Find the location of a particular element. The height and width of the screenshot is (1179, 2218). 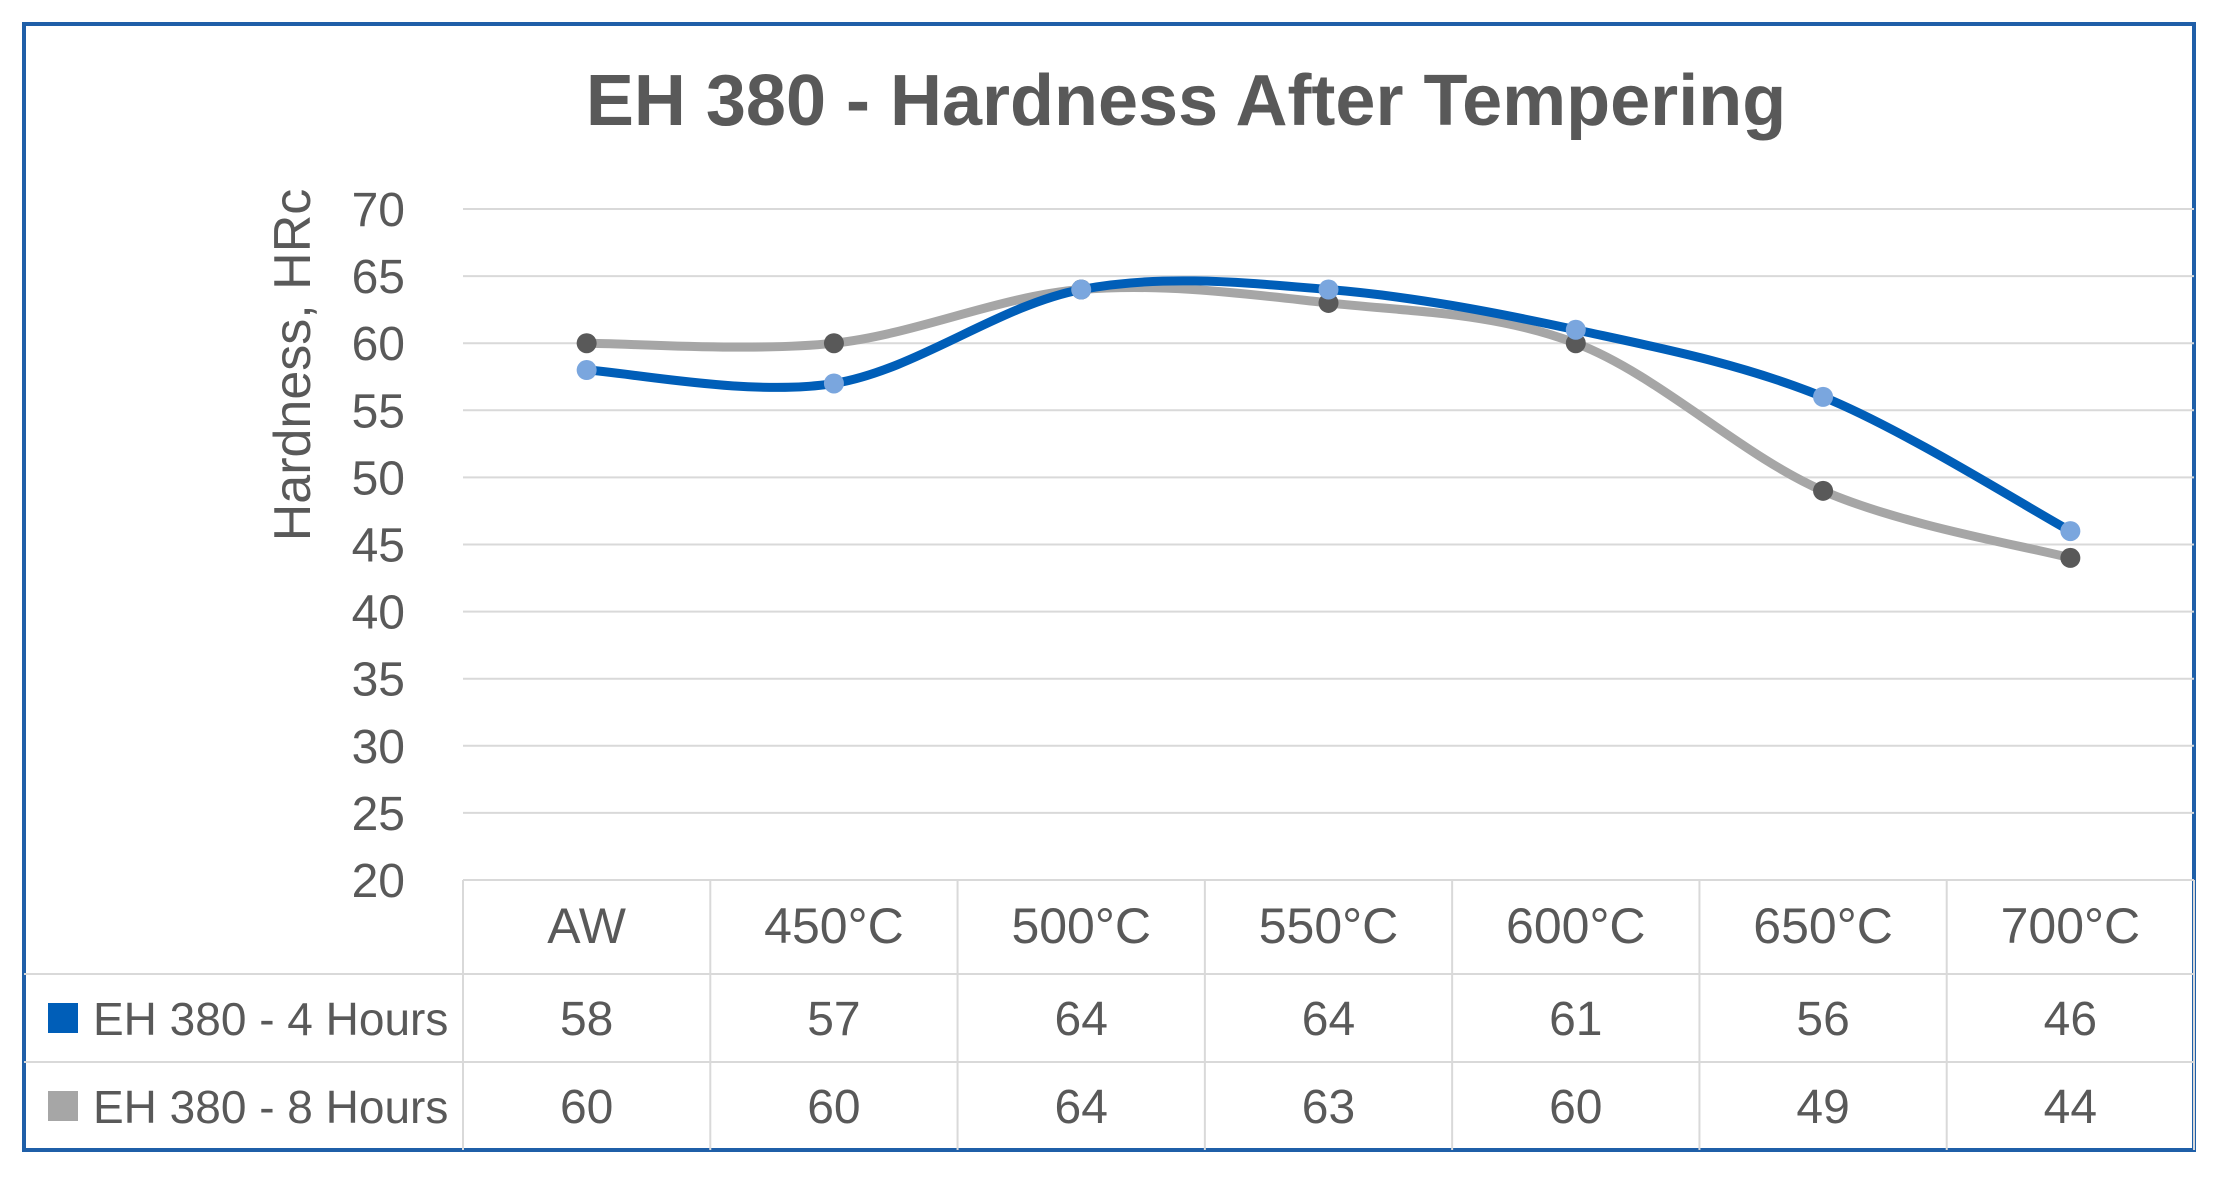

y-tick-label: 25 is located at coordinates (378, 814).